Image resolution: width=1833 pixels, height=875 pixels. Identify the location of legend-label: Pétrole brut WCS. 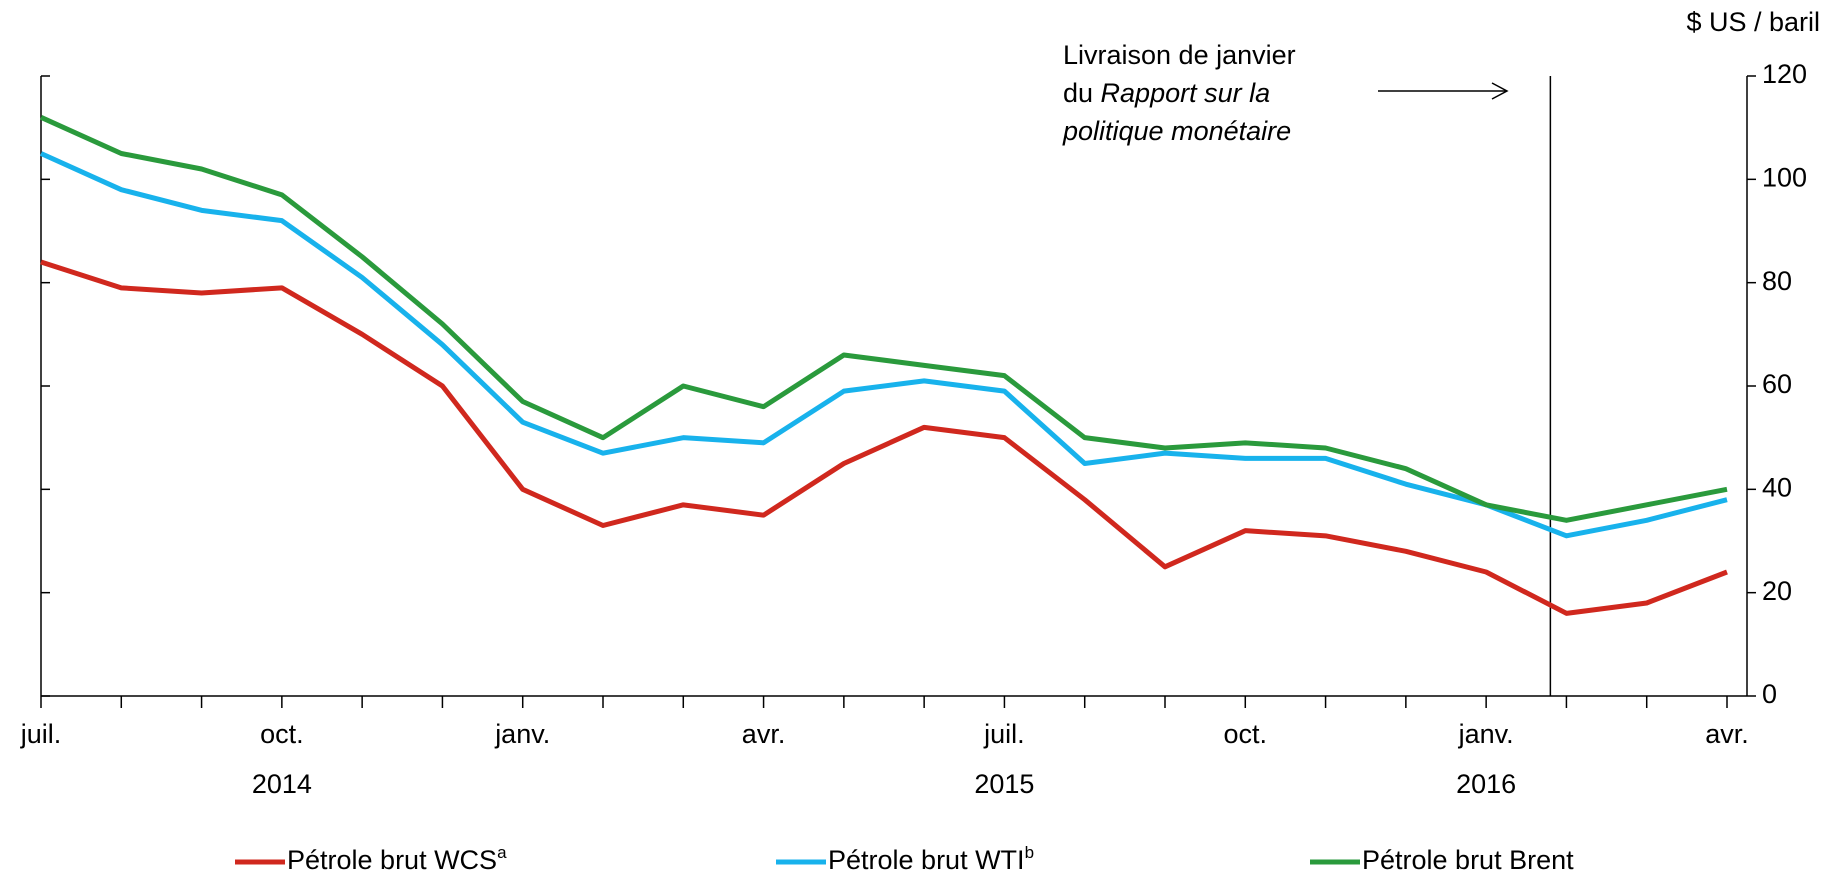
(392, 860).